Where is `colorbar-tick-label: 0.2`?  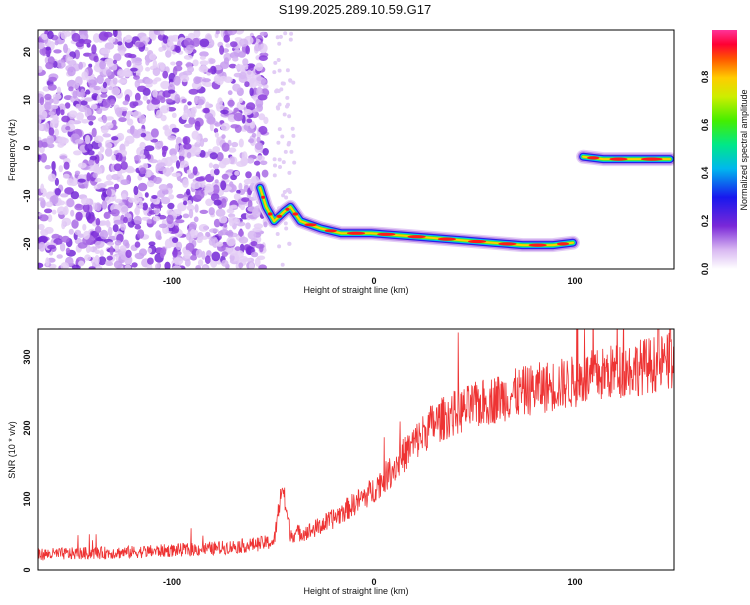 colorbar-tick-label: 0.2 is located at coordinates (705, 221).